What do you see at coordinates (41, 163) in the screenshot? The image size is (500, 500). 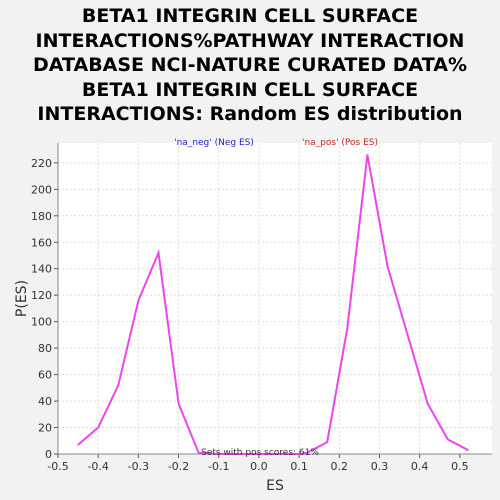 I see `y-tick-label: 220` at bounding box center [41, 163].